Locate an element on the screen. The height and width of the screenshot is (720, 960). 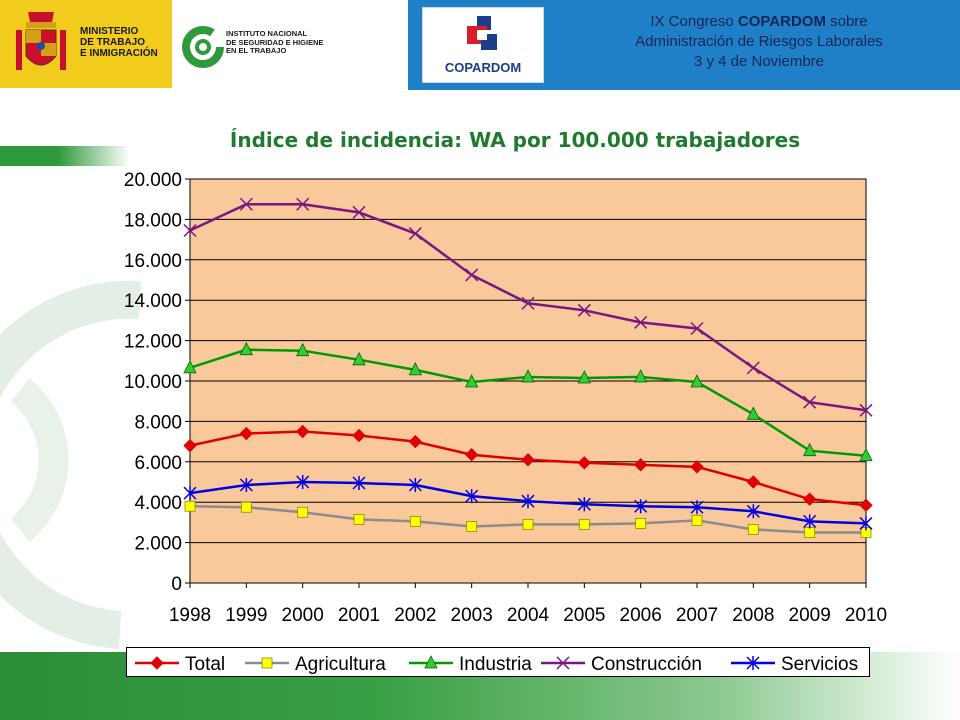
congress-line-1: IX Congreso COPARDOM sobre is located at coordinates (759, 21).